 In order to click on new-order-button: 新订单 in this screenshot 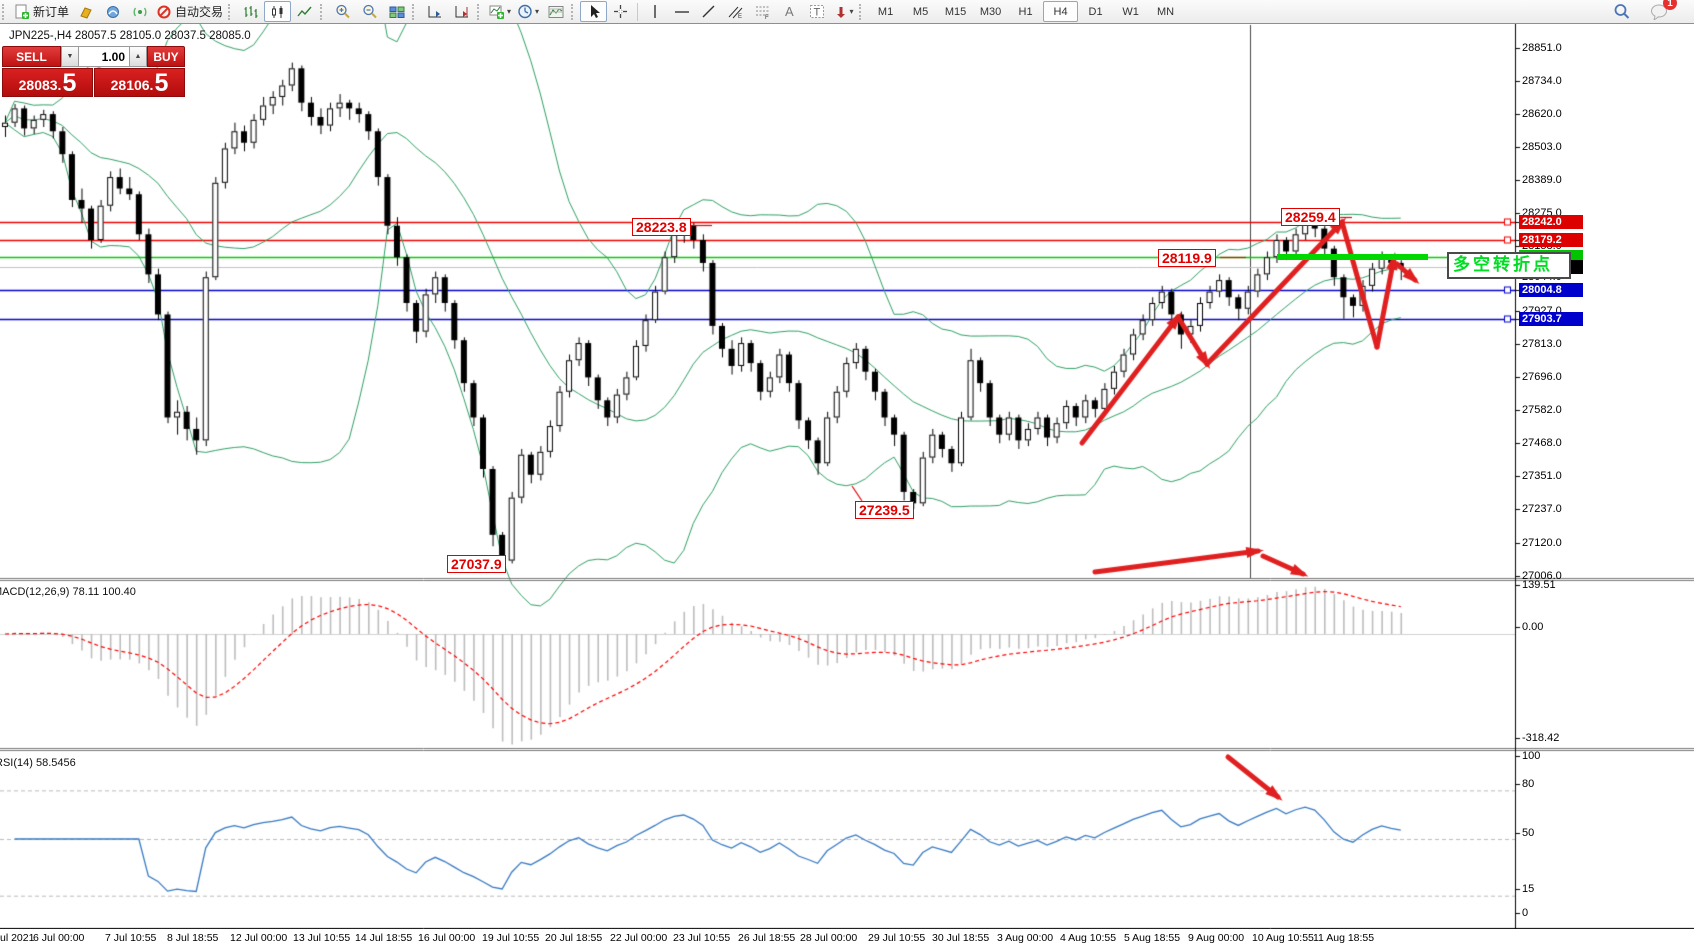, I will do `click(41, 11)`.